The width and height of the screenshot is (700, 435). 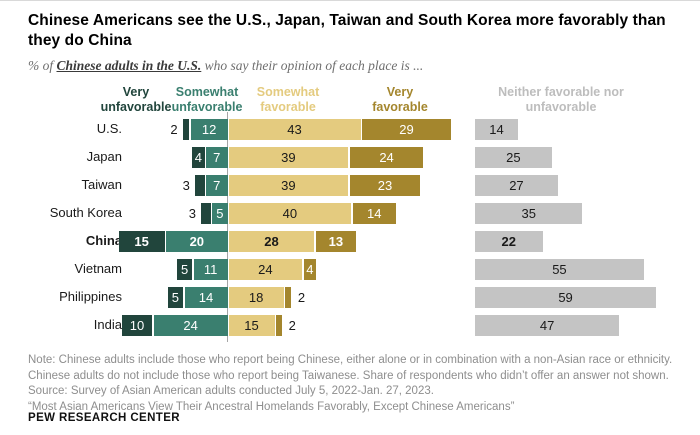 What do you see at coordinates (350, 269) in the screenshot?
I see `chart-row: Vietnam 5 11 24 4 55` at bounding box center [350, 269].